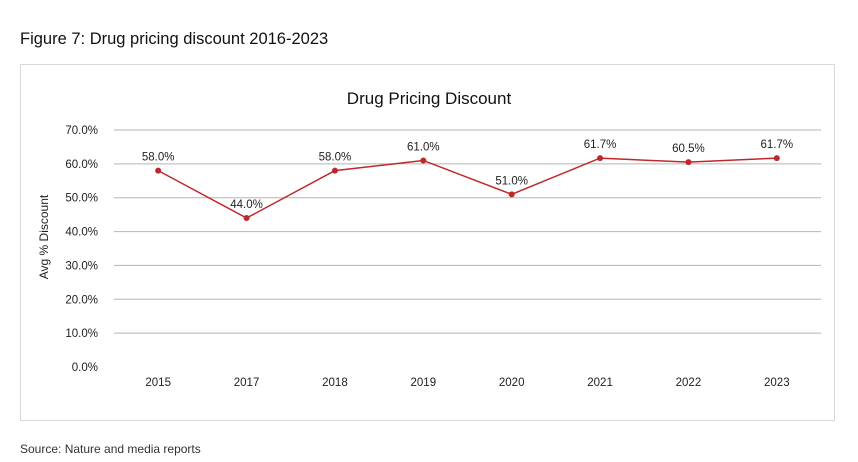 The height and width of the screenshot is (462, 858). What do you see at coordinates (44, 236) in the screenshot?
I see `y-axis-title: Avg % Discount` at bounding box center [44, 236].